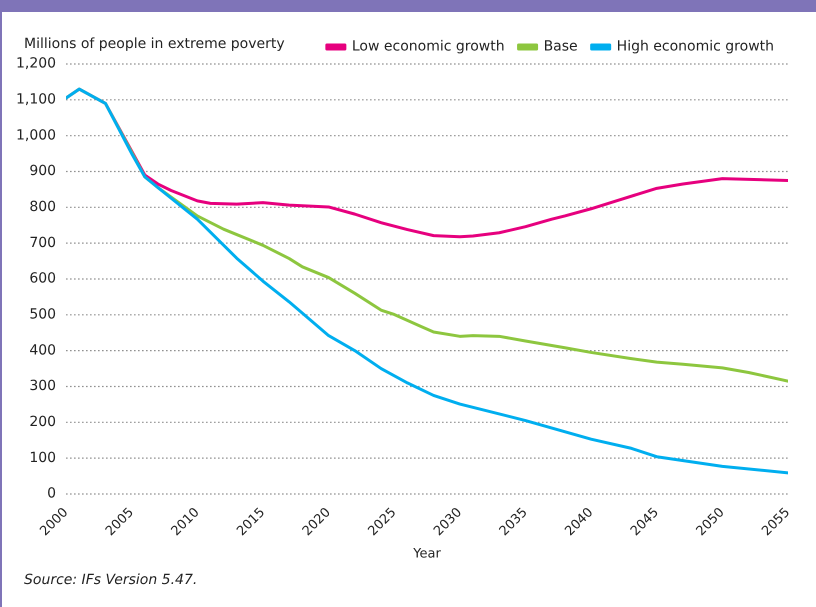 This screenshot has width=816, height=607. What do you see at coordinates (42, 171) in the screenshot?
I see `y-tick-label: 900` at bounding box center [42, 171].